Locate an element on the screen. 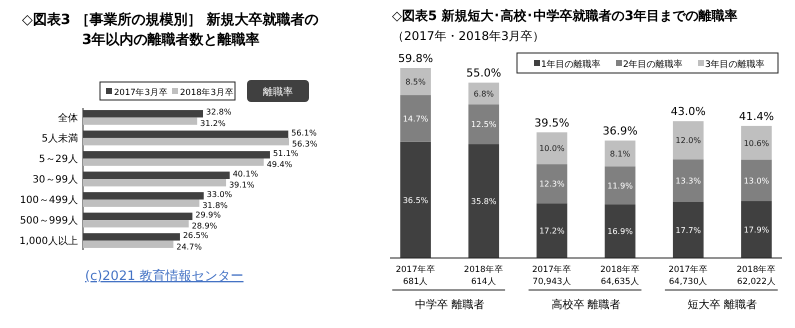 This screenshot has width=795, height=328. x-tick-label: 2017年卒 70,943人 is located at coordinates (552, 275).